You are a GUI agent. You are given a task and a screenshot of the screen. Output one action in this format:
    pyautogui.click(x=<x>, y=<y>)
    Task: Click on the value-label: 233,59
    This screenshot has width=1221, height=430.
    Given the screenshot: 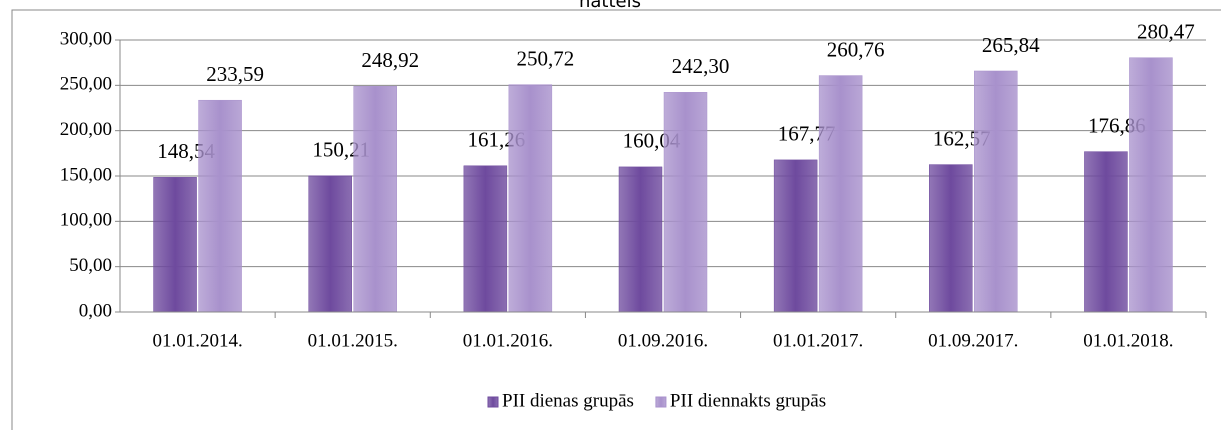 What is the action you would take?
    pyautogui.click(x=235, y=74)
    